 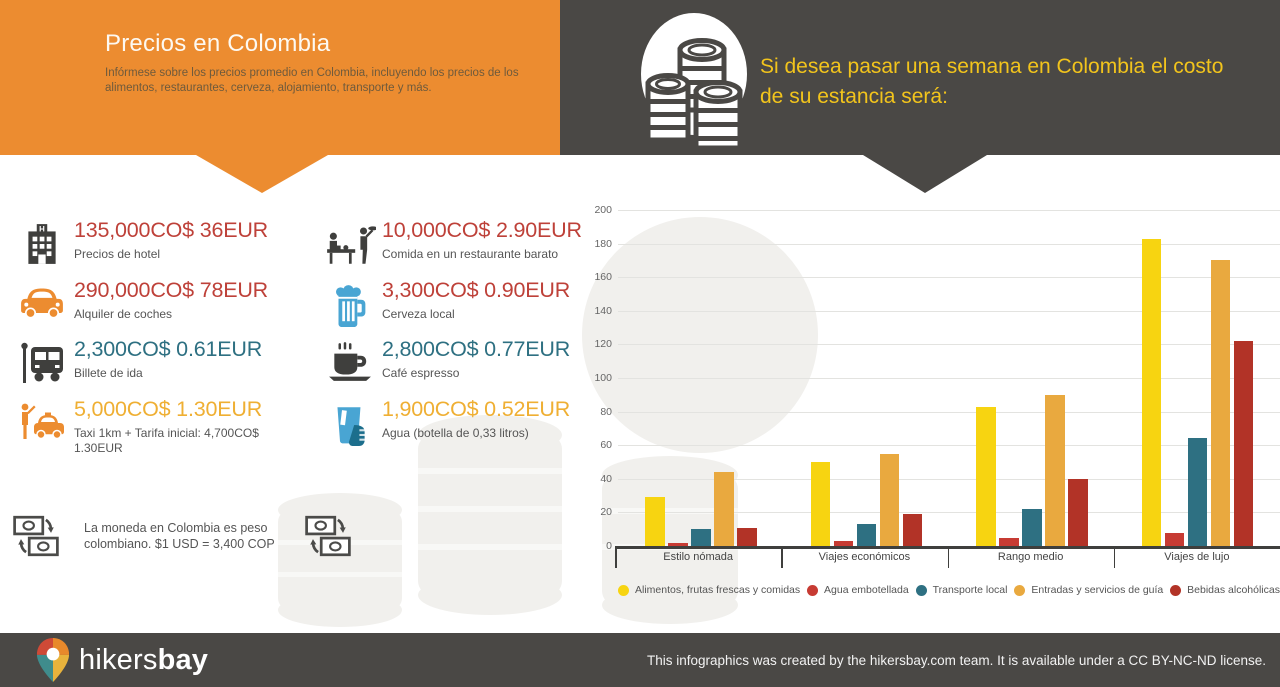 I want to click on y-axis-tick-label: 60, so click(x=606, y=445).